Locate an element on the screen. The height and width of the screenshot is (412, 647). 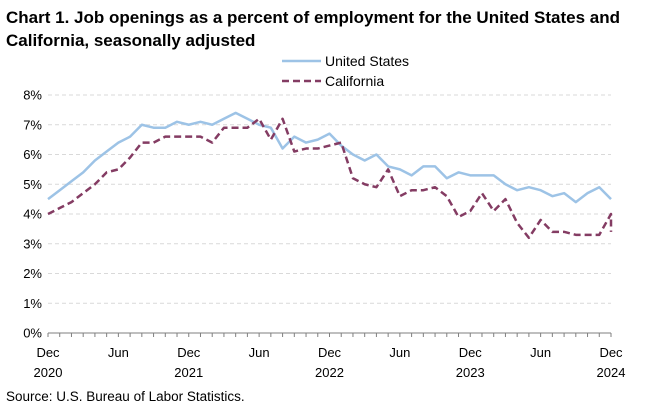
legend: United States California is located at coordinates (345, 71).